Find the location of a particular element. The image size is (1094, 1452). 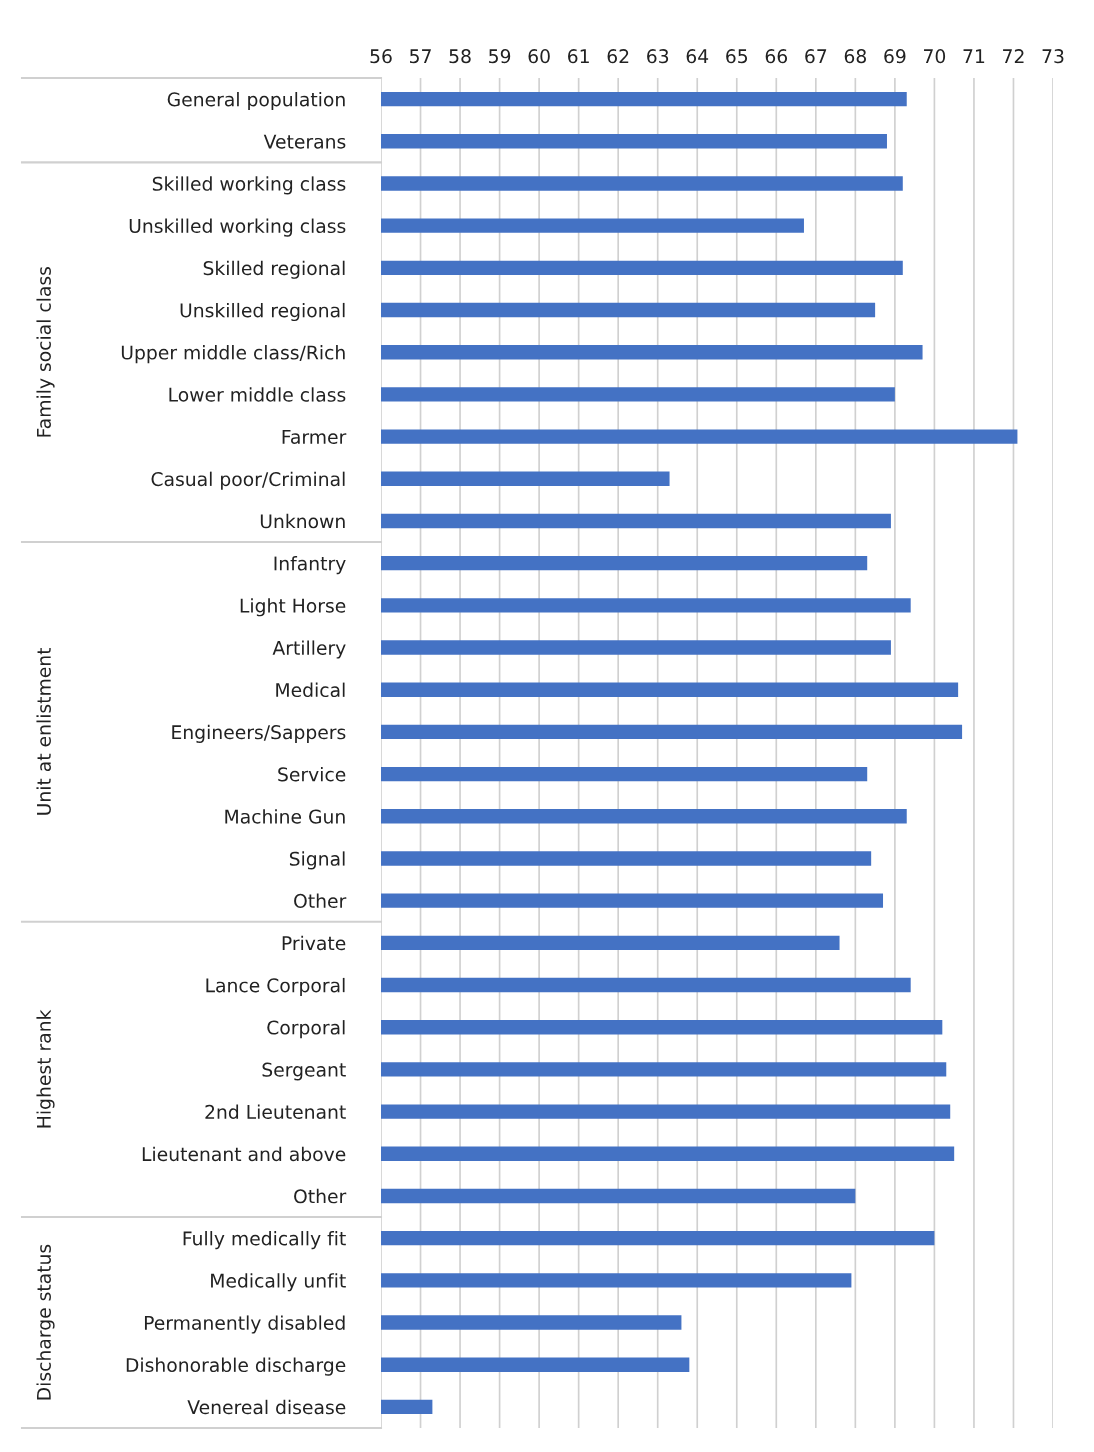

y-tick-label: General population is located at coordinates (256, 101).